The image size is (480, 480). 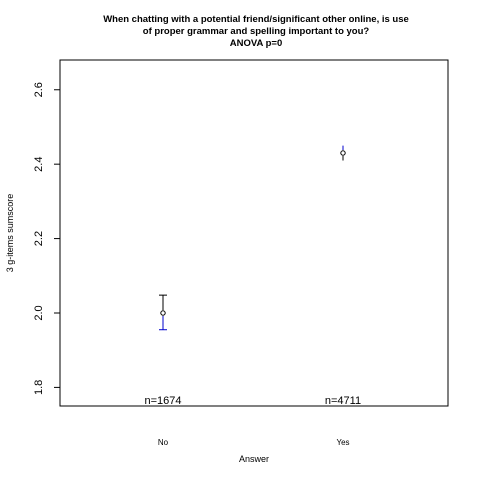 I want to click on x-tick-label-yes: Yes, so click(x=342, y=442).